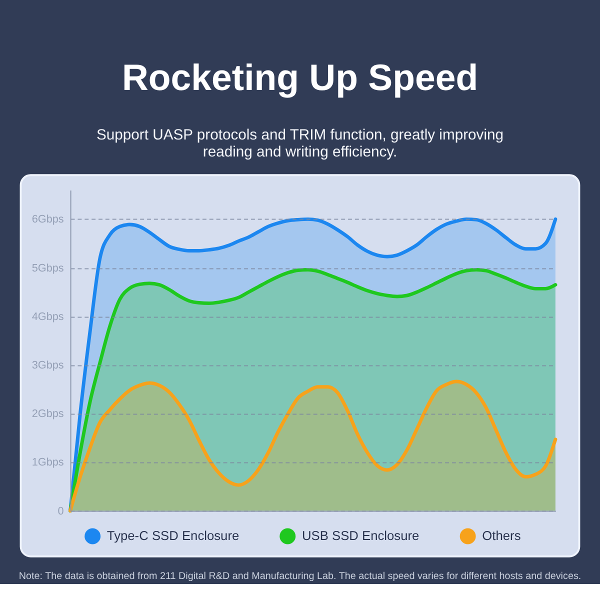  Describe the element at coordinates (48, 268) in the screenshot. I see `y-tick-label: 5Gbps` at that location.